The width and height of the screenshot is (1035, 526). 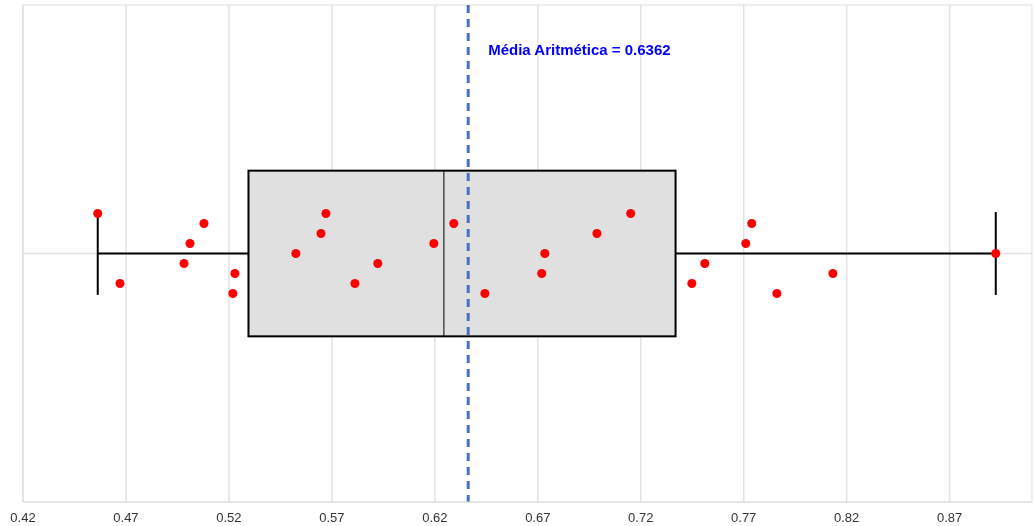 I want to click on x-tick-label: 0.67, so click(x=538, y=517).